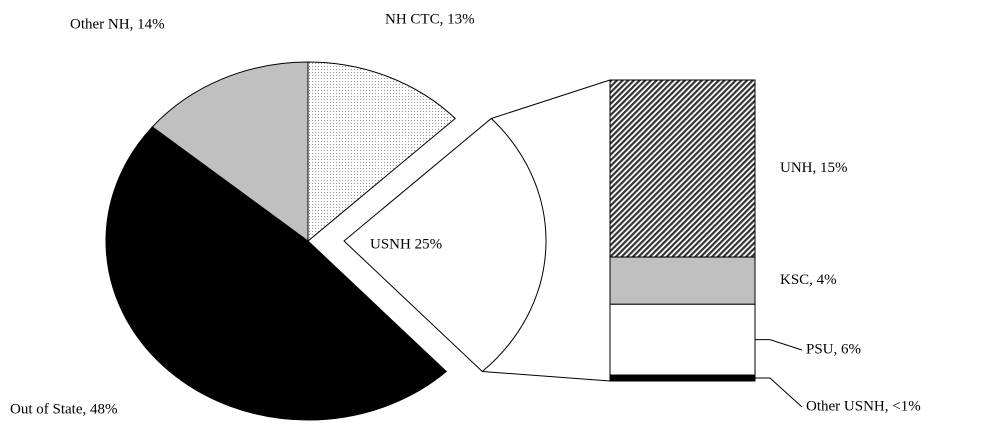  I want to click on slice-label: Out of State, 48%, so click(63, 409).